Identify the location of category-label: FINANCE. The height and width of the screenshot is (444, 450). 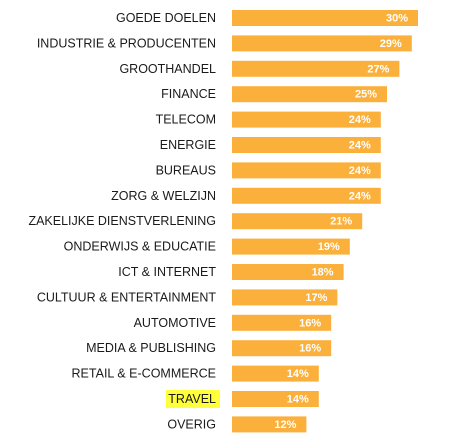
(188, 94).